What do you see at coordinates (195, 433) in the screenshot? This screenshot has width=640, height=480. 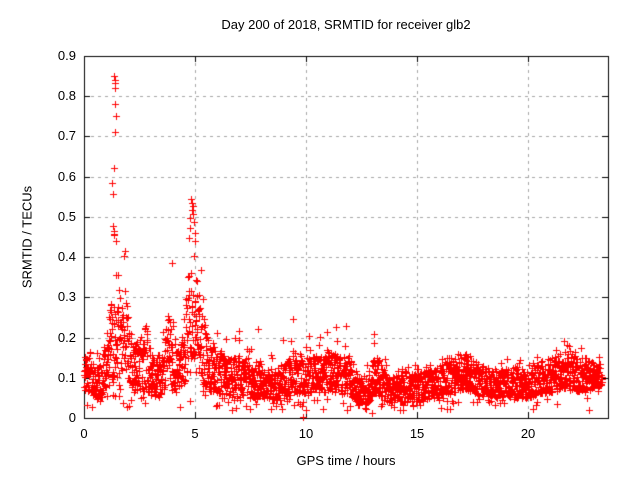 I see `x-tick-label: 5` at bounding box center [195, 433].